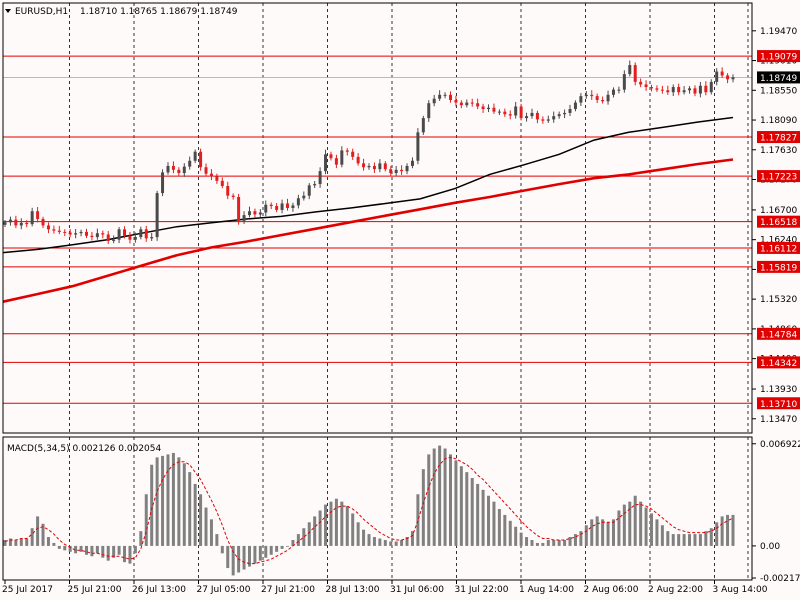 This screenshot has width=800, height=600. What do you see at coordinates (8, 11) in the screenshot?
I see `symbol-menu-icon` at bounding box center [8, 11].